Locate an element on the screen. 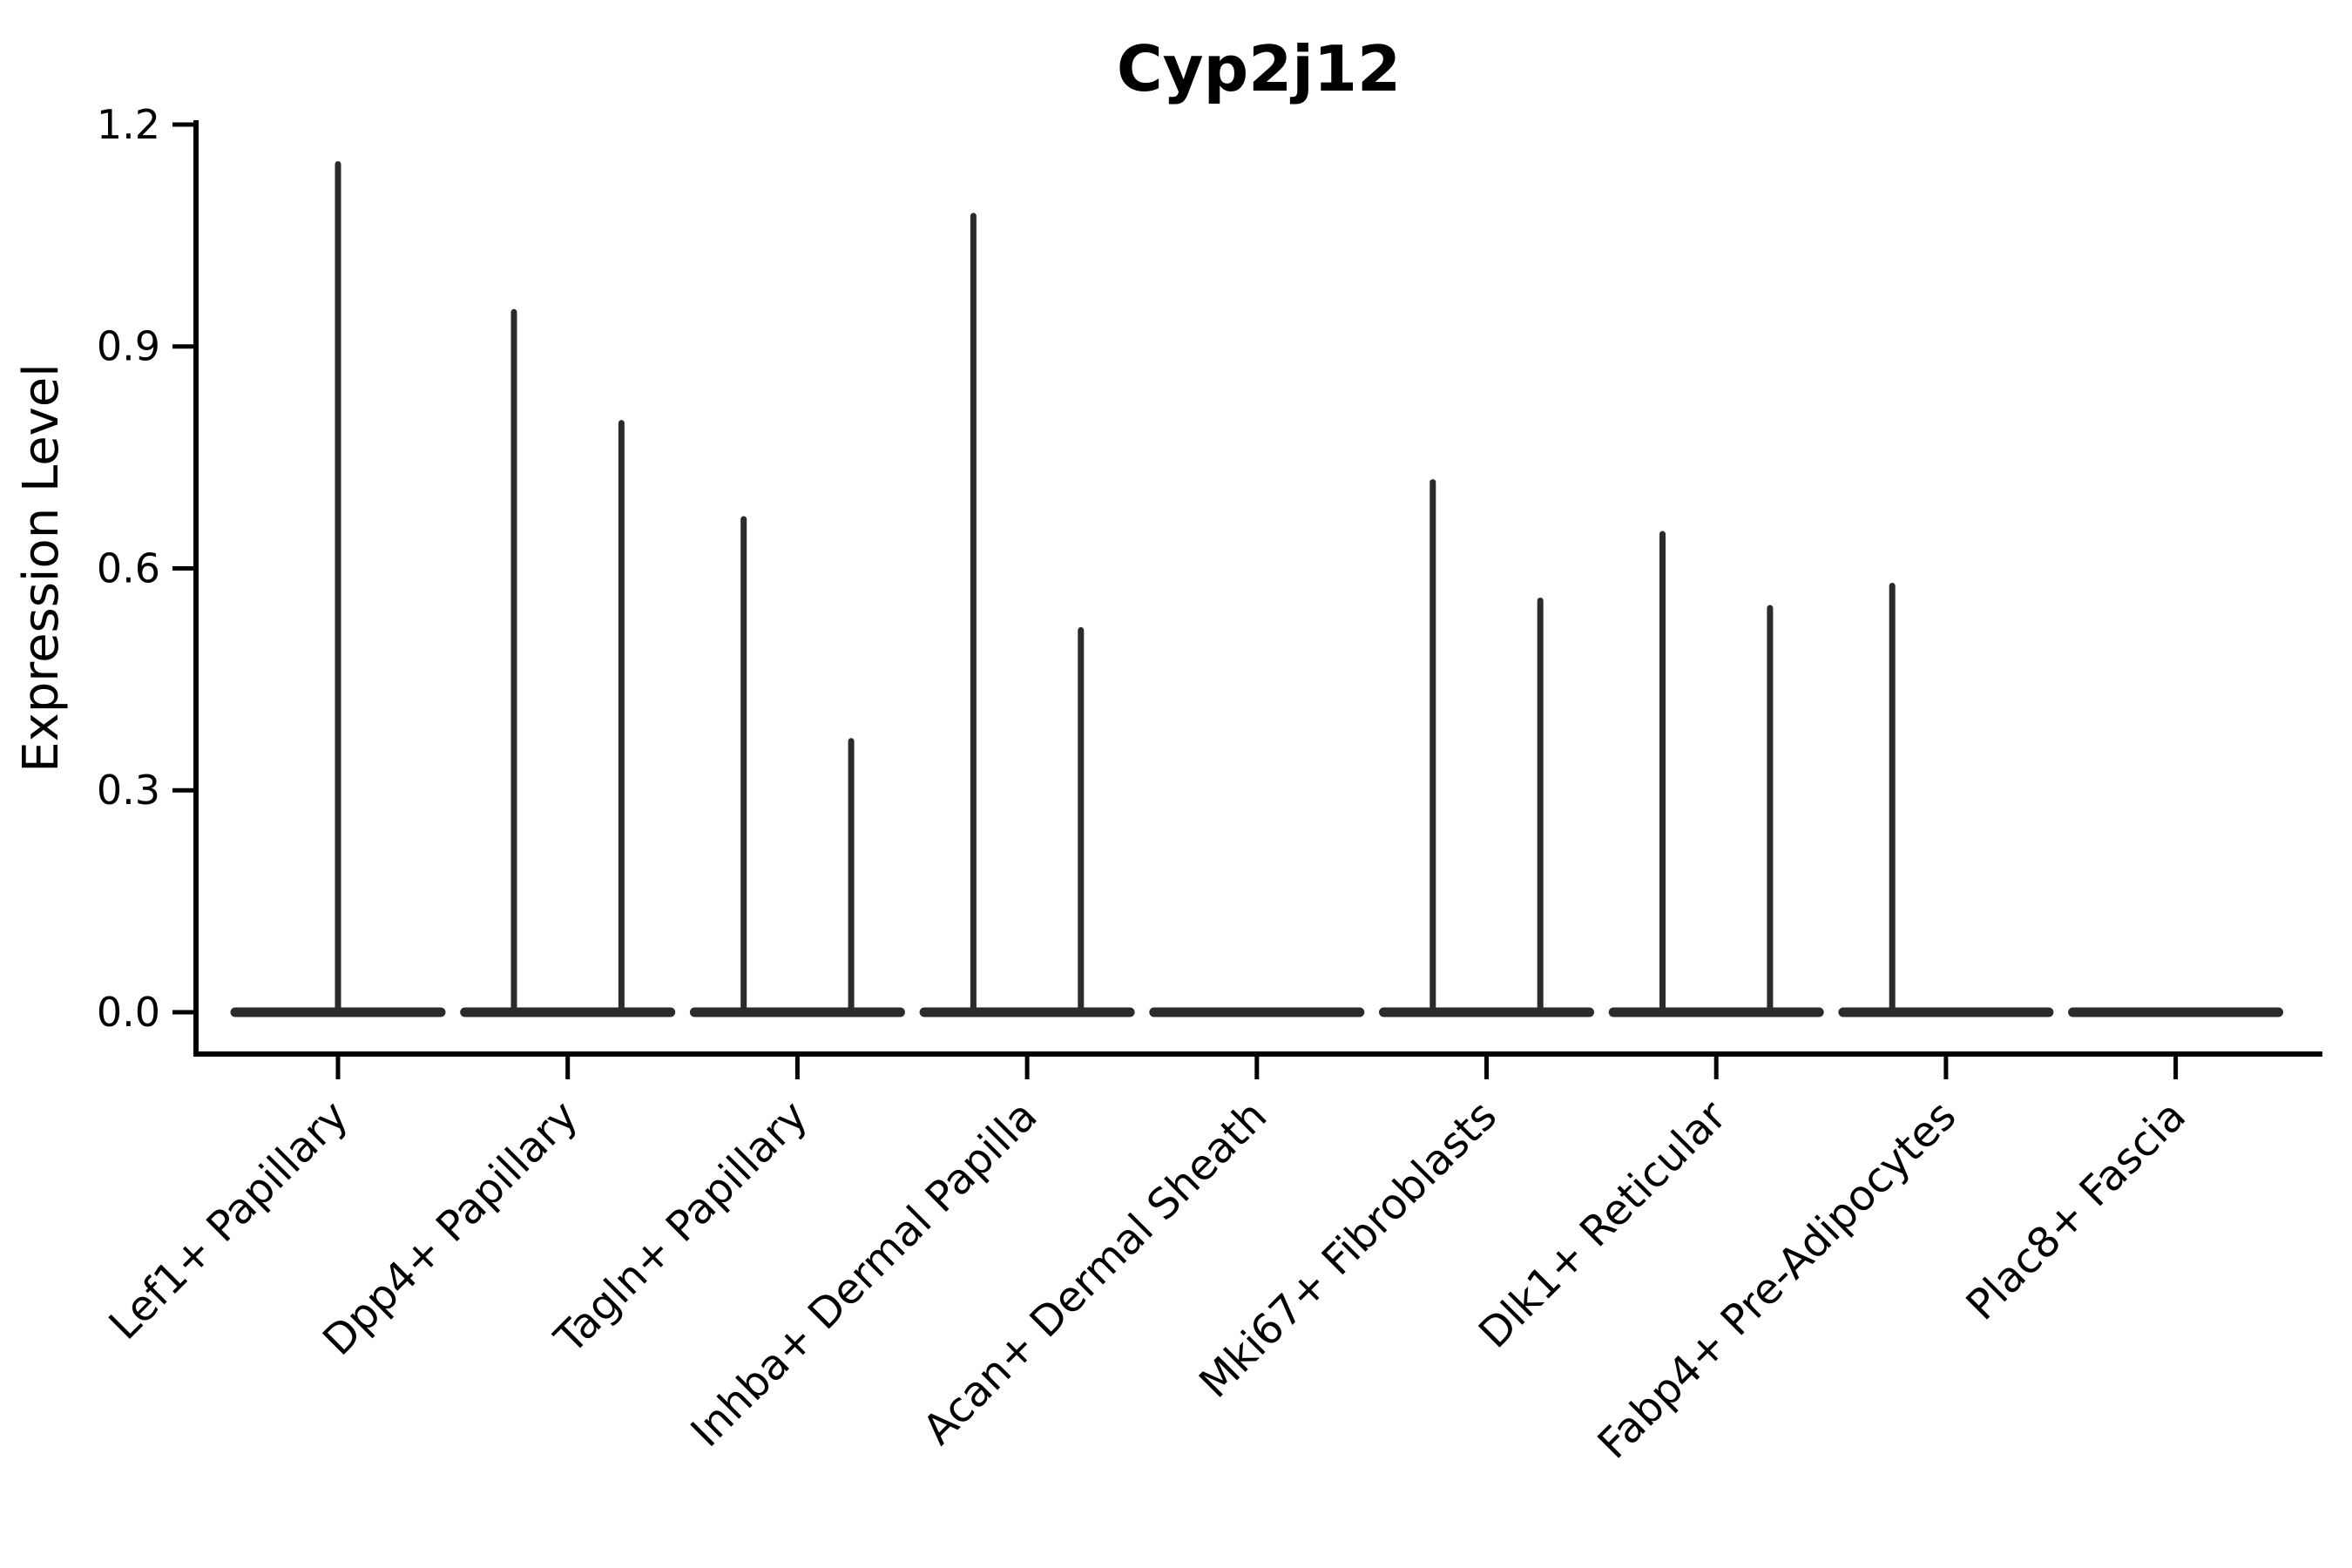  y-tick-label: 0.6 is located at coordinates (129, 567).